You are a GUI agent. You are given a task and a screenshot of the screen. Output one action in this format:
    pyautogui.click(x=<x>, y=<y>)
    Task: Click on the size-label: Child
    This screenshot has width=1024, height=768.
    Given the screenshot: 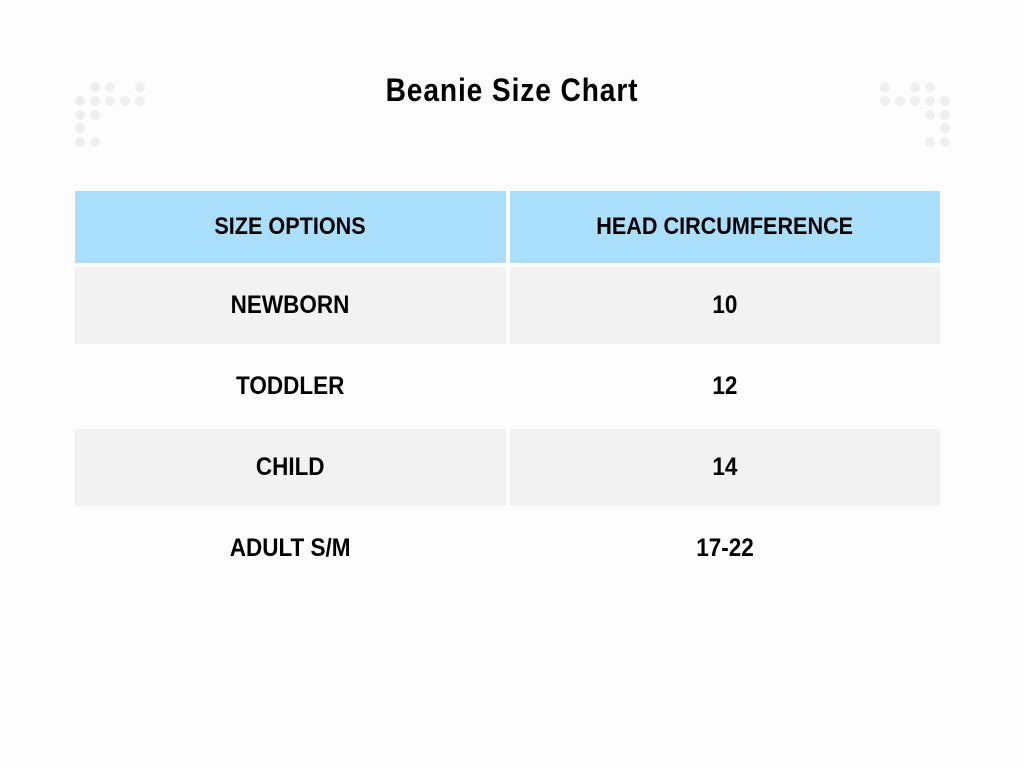 What is the action you would take?
    pyautogui.click(x=290, y=467)
    